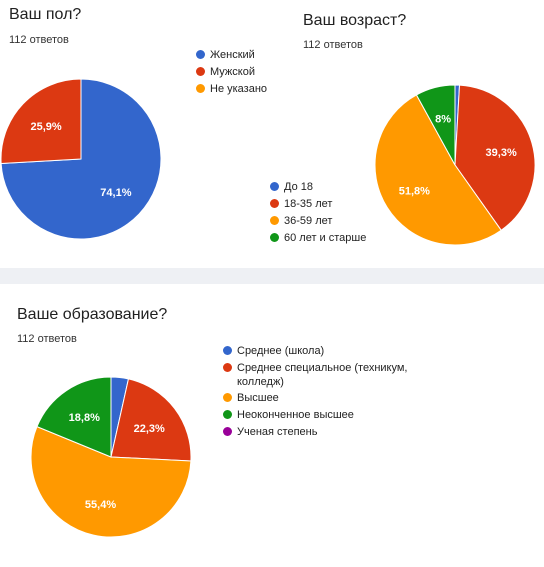  What do you see at coordinates (258, 398) in the screenshot?
I see `education-legend-label-3: Высшее` at bounding box center [258, 398].